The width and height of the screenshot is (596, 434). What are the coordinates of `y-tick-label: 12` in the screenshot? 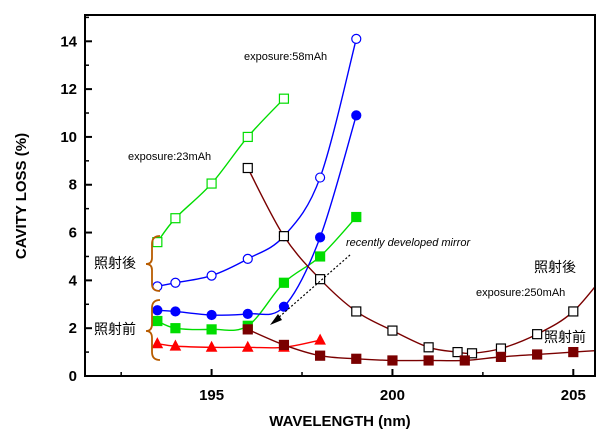 It's located at (68, 89).